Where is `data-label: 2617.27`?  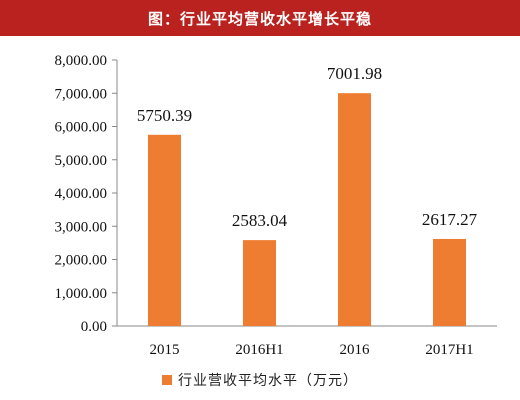
data-label: 2617.27 is located at coordinates (450, 219).